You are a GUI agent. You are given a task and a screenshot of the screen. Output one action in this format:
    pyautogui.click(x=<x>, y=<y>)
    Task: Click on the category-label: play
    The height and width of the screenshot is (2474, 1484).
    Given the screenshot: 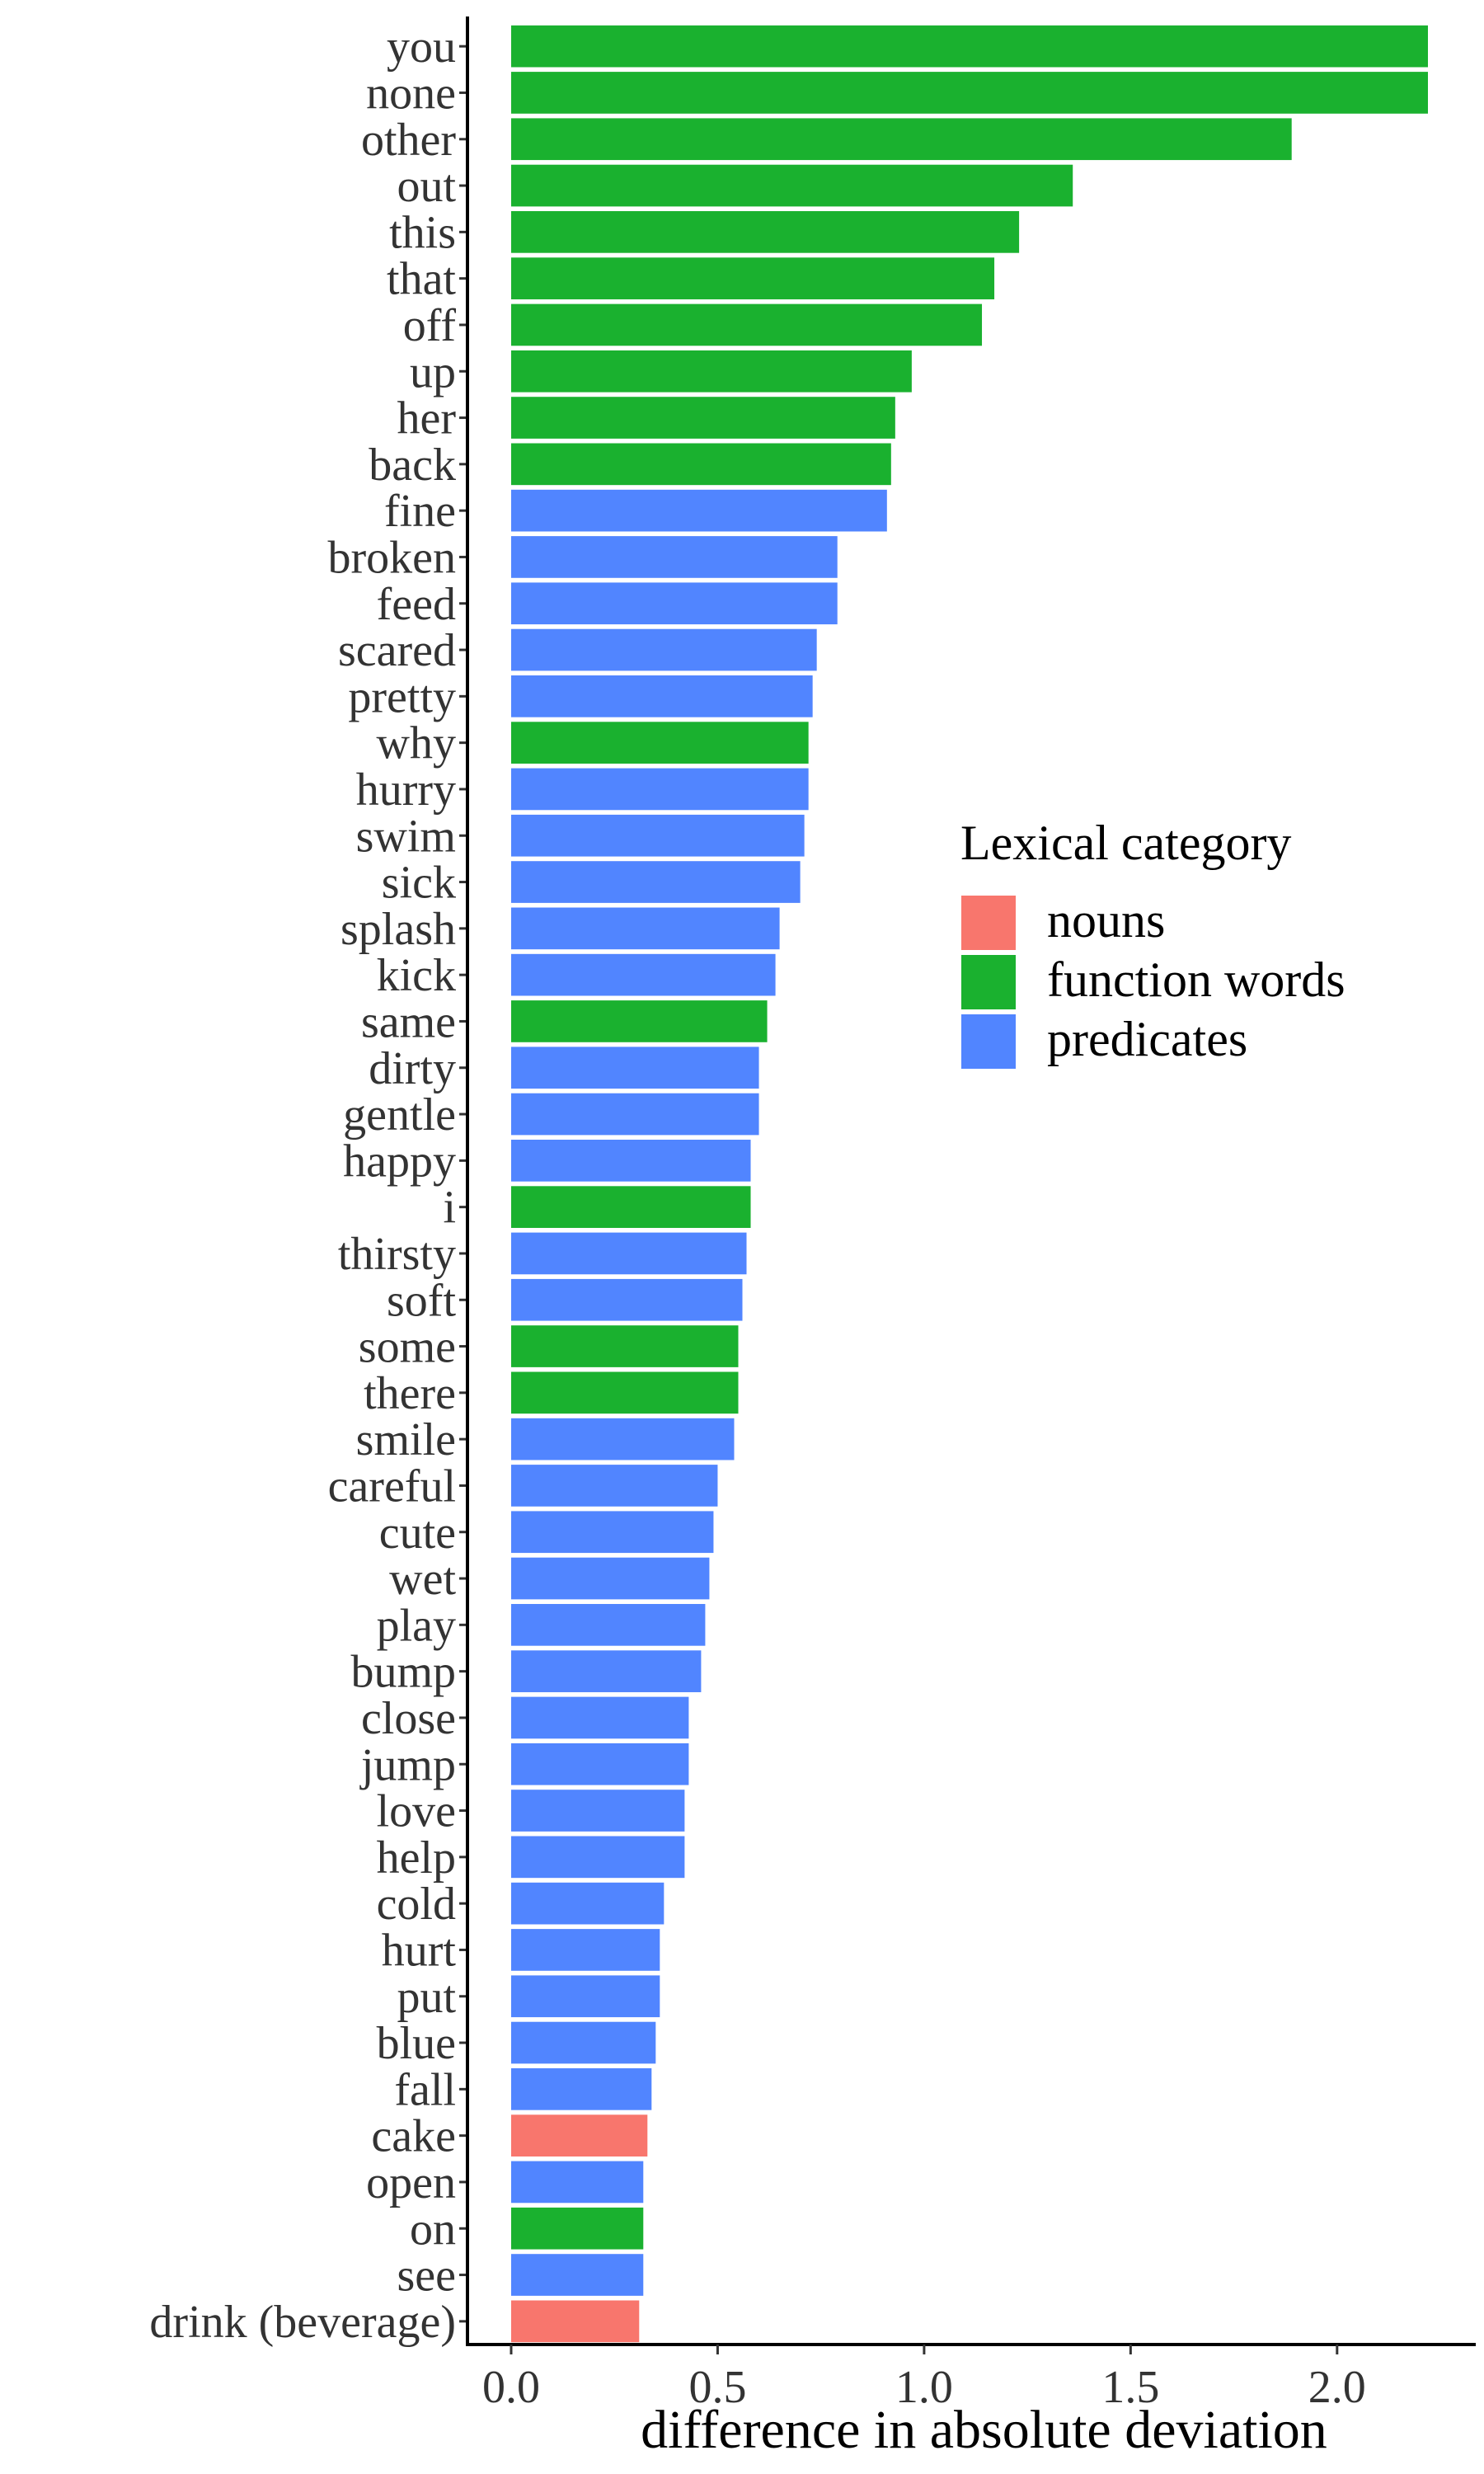 What is the action you would take?
    pyautogui.click(x=416, y=1625)
    